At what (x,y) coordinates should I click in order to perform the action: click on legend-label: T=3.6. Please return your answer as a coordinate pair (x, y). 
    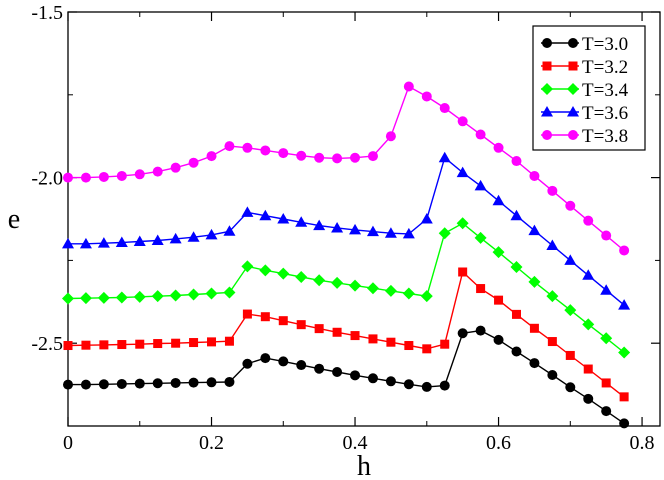
    Looking at the image, I should click on (605, 113).